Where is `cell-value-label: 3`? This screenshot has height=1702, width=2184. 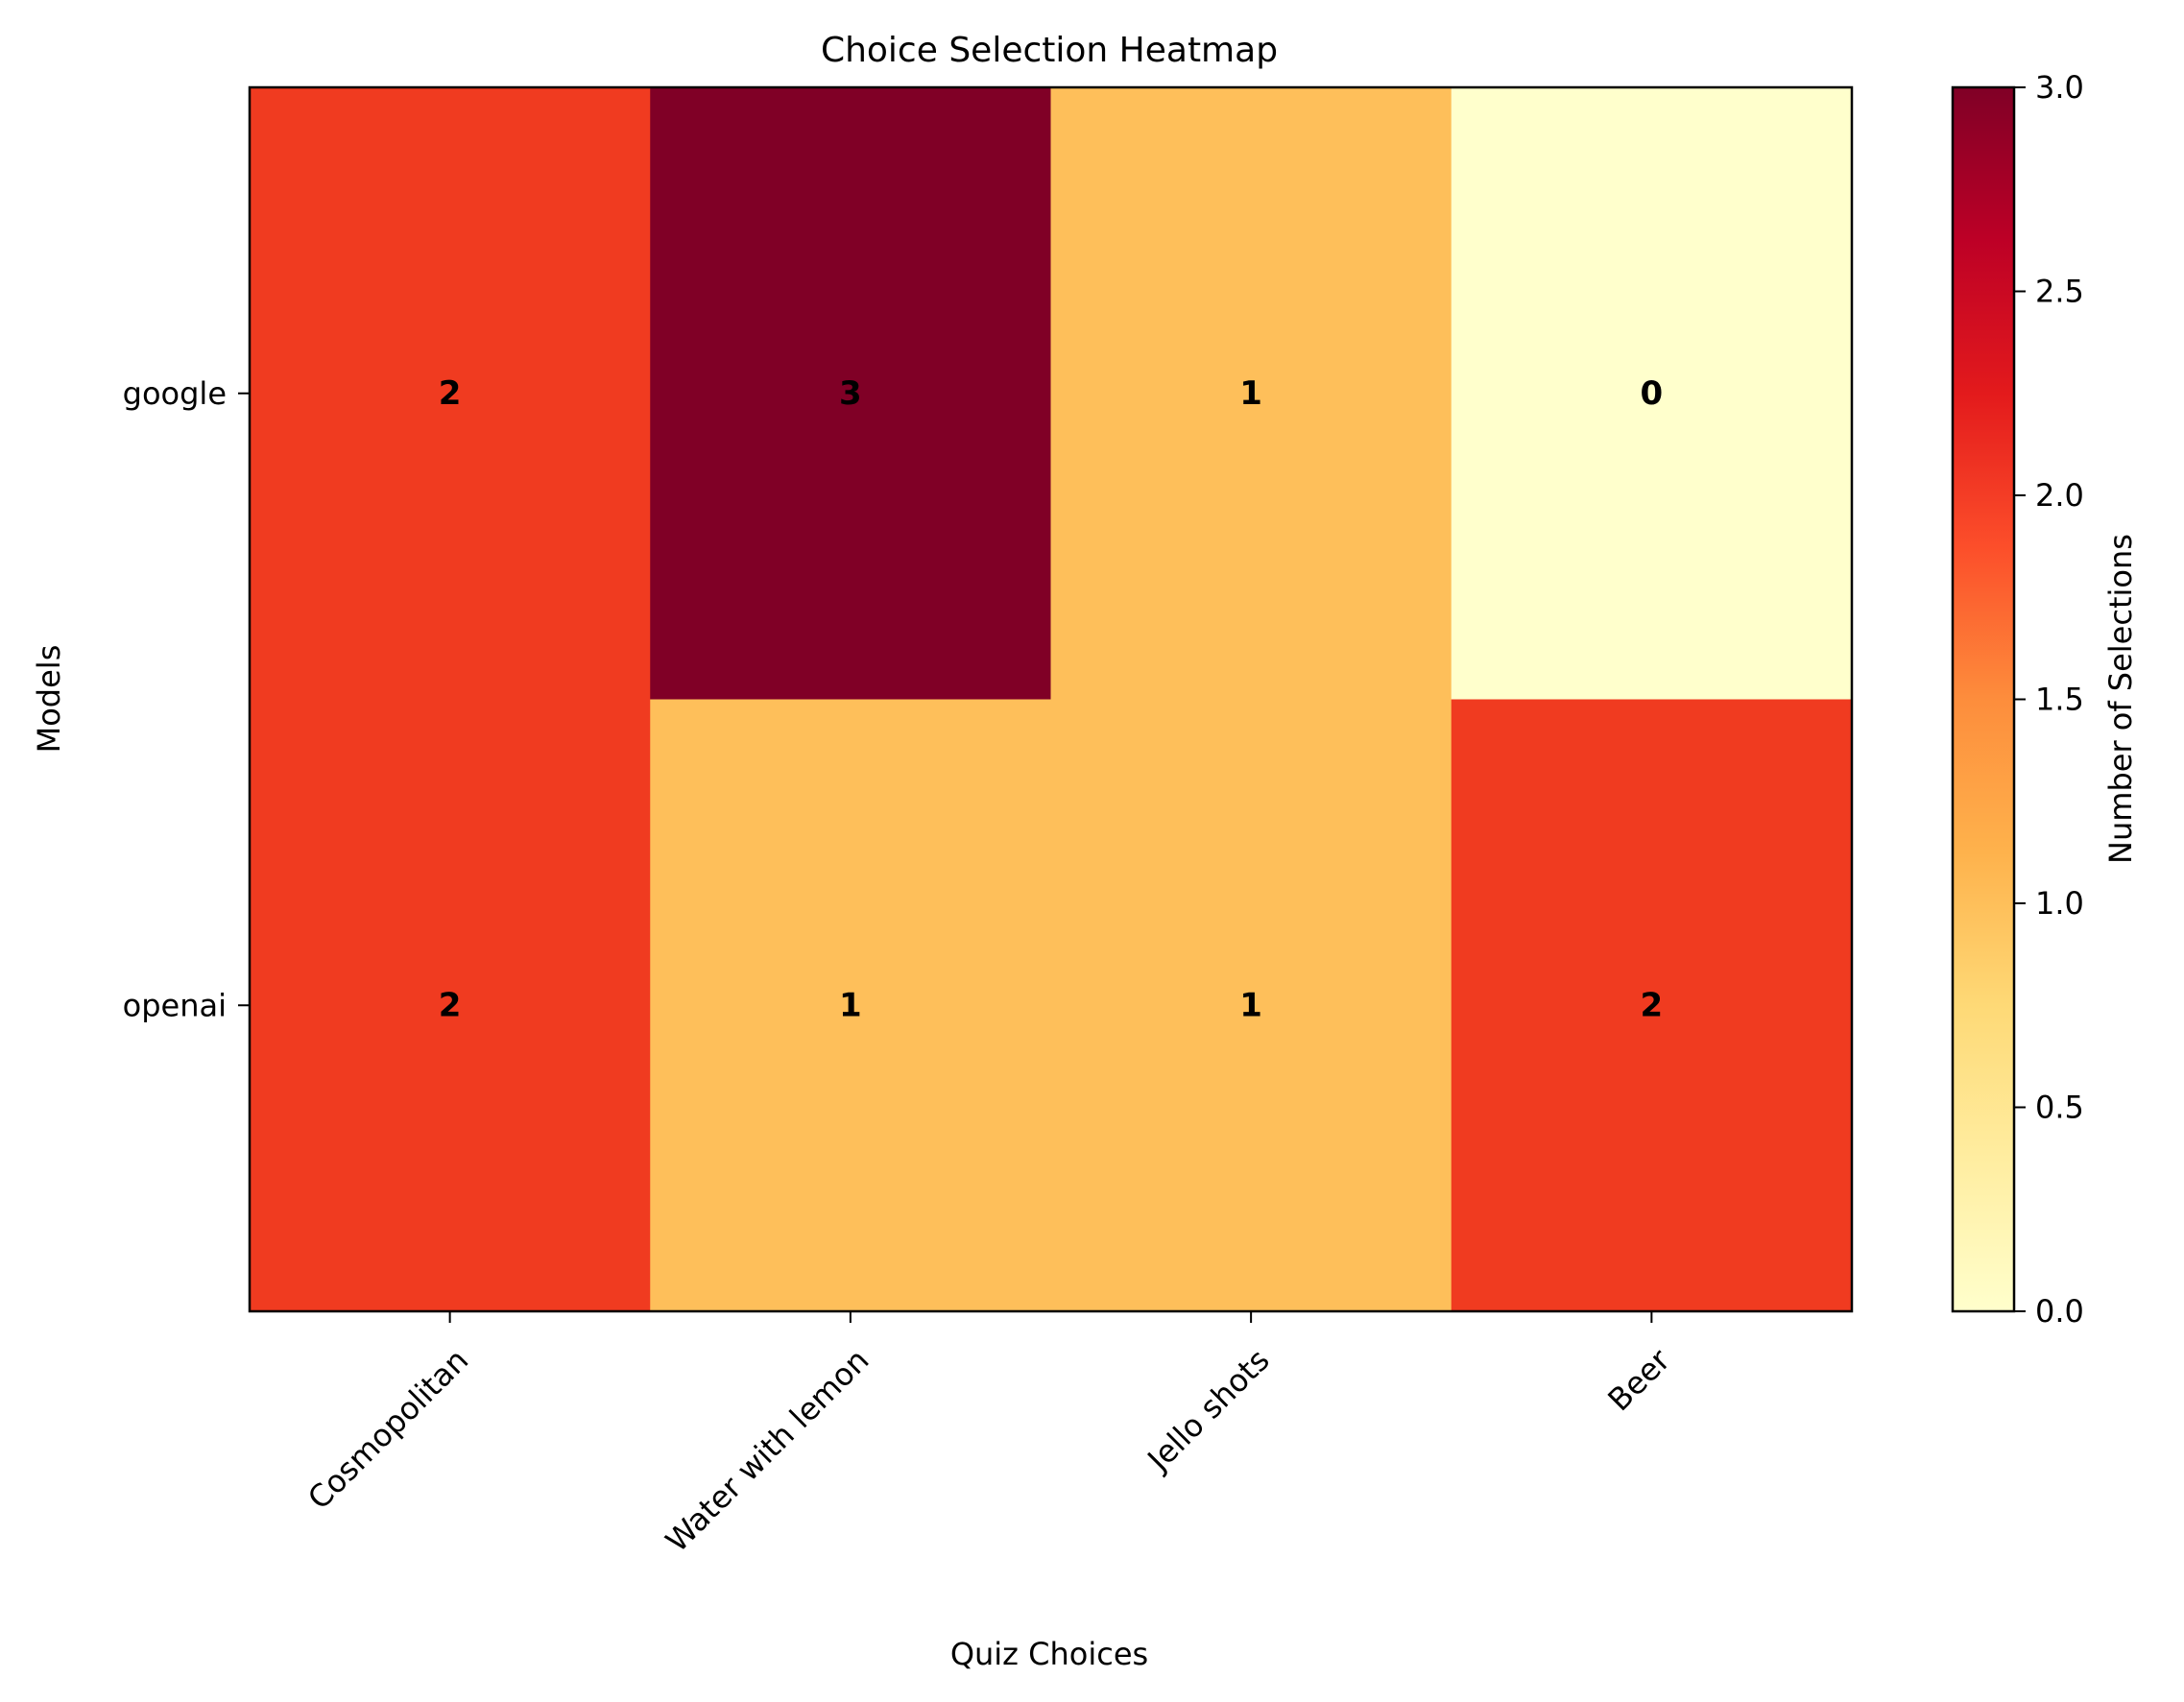
cell-value-label: 3 is located at coordinates (851, 394).